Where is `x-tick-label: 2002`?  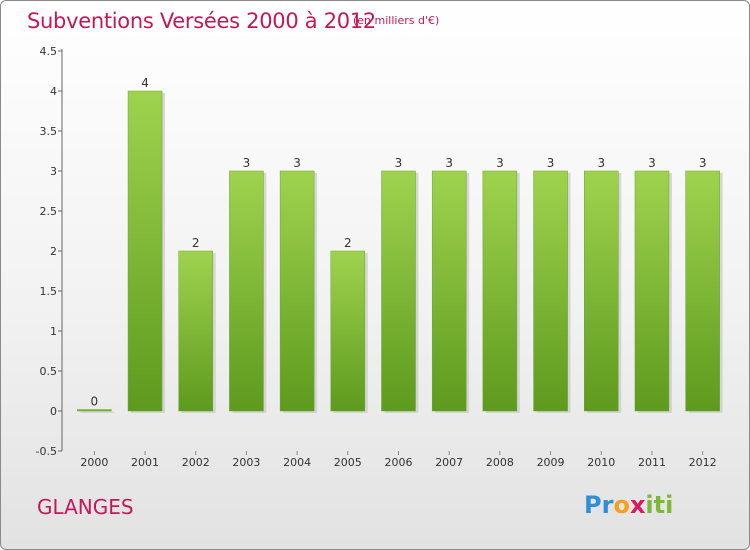 x-tick-label: 2002 is located at coordinates (196, 462).